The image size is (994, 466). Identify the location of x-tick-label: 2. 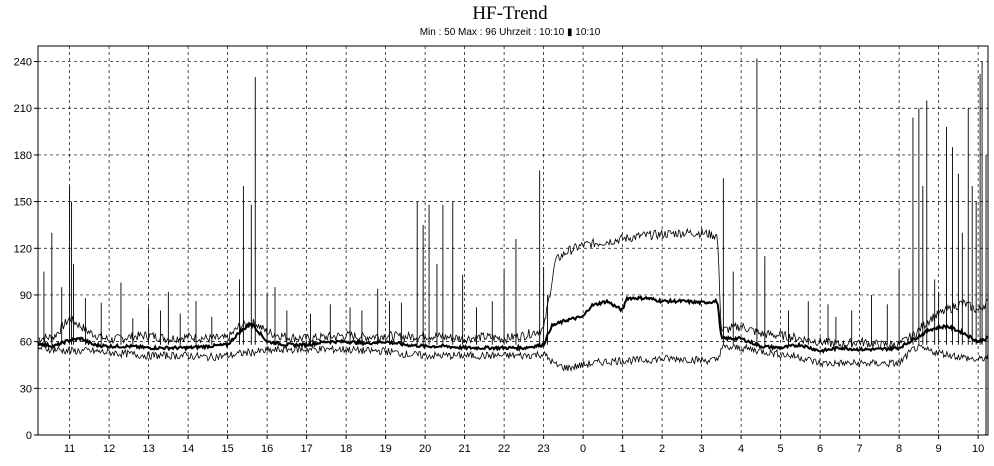
(662, 449).